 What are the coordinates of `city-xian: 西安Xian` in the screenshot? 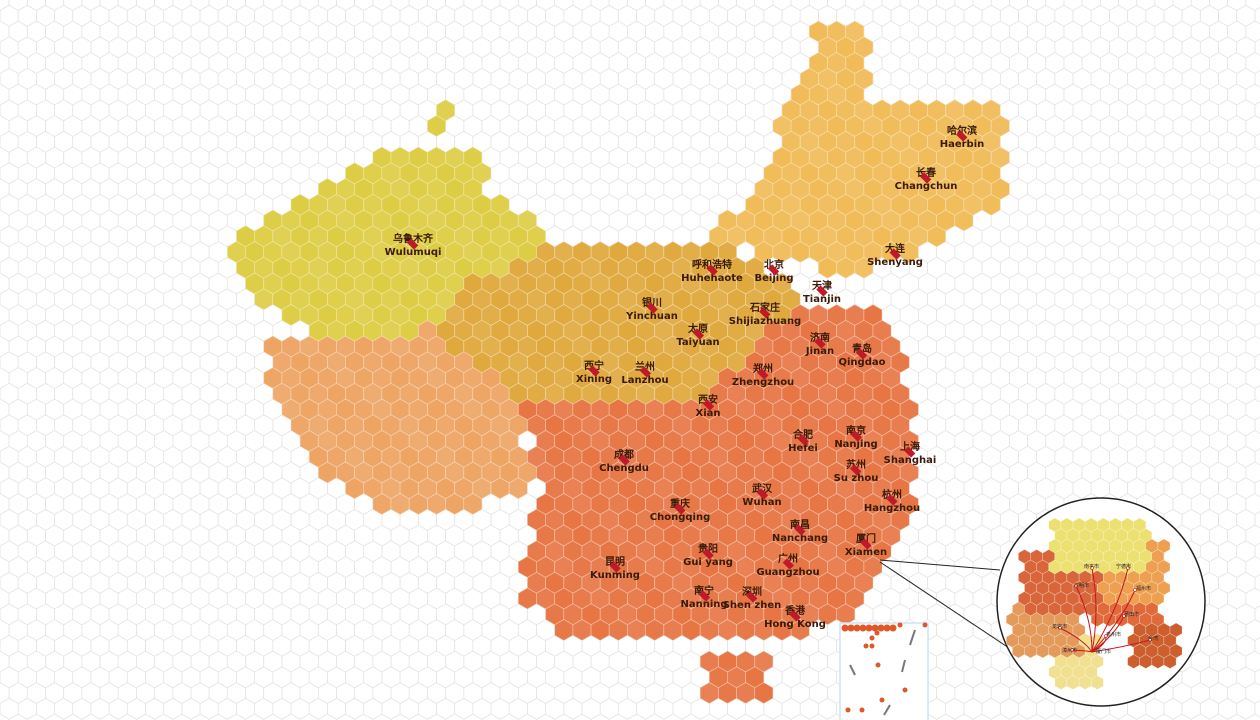 It's located at (707, 407).